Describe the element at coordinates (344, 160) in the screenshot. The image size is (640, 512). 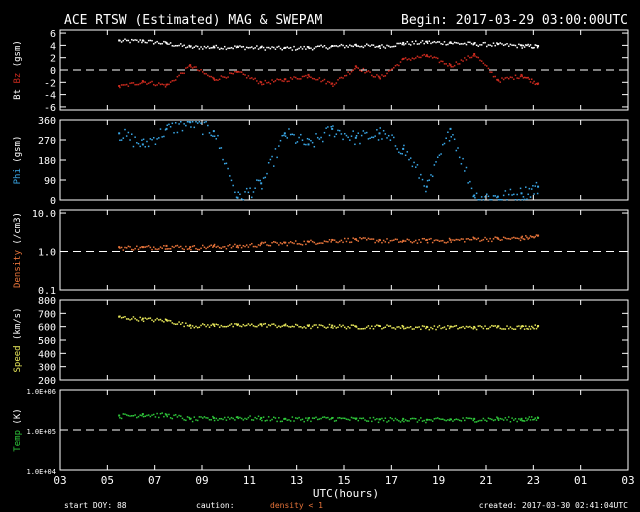
I see `panel-frame` at that location.